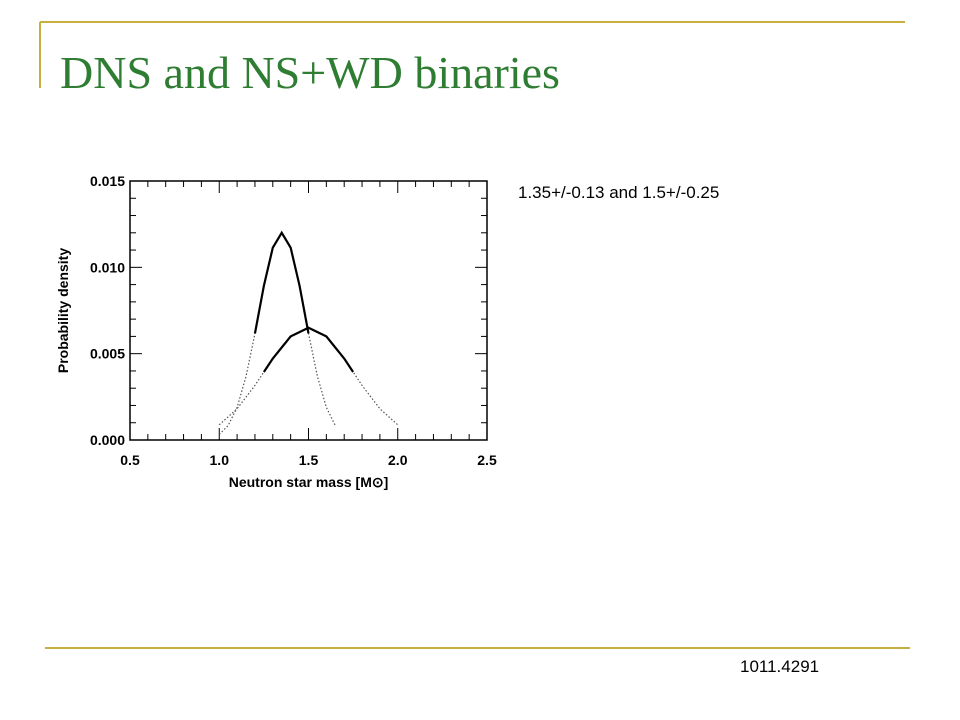 This screenshot has width=960, height=720. What do you see at coordinates (220, 460) in the screenshot?
I see `x-tick-label: 1.0` at bounding box center [220, 460].